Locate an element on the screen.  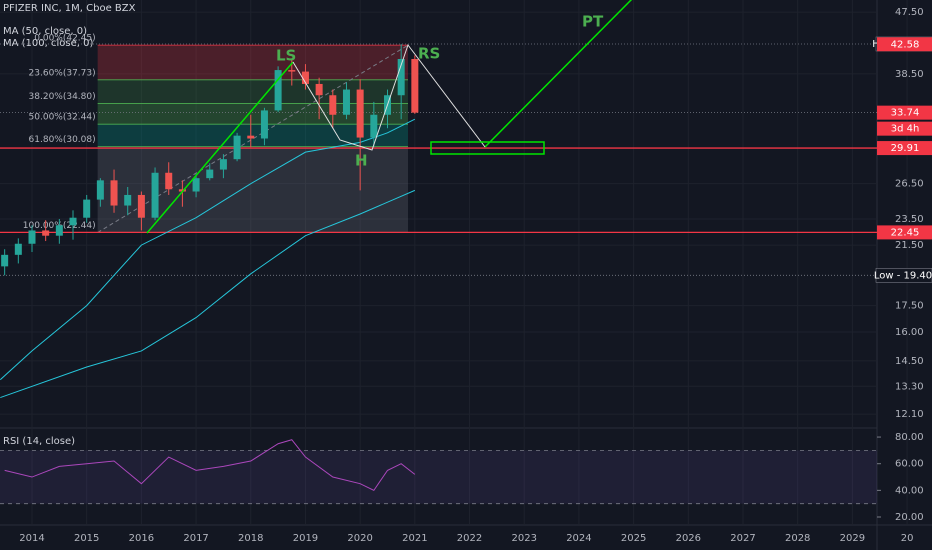
x-tick-label: 2026 is located at coordinates (688, 538).